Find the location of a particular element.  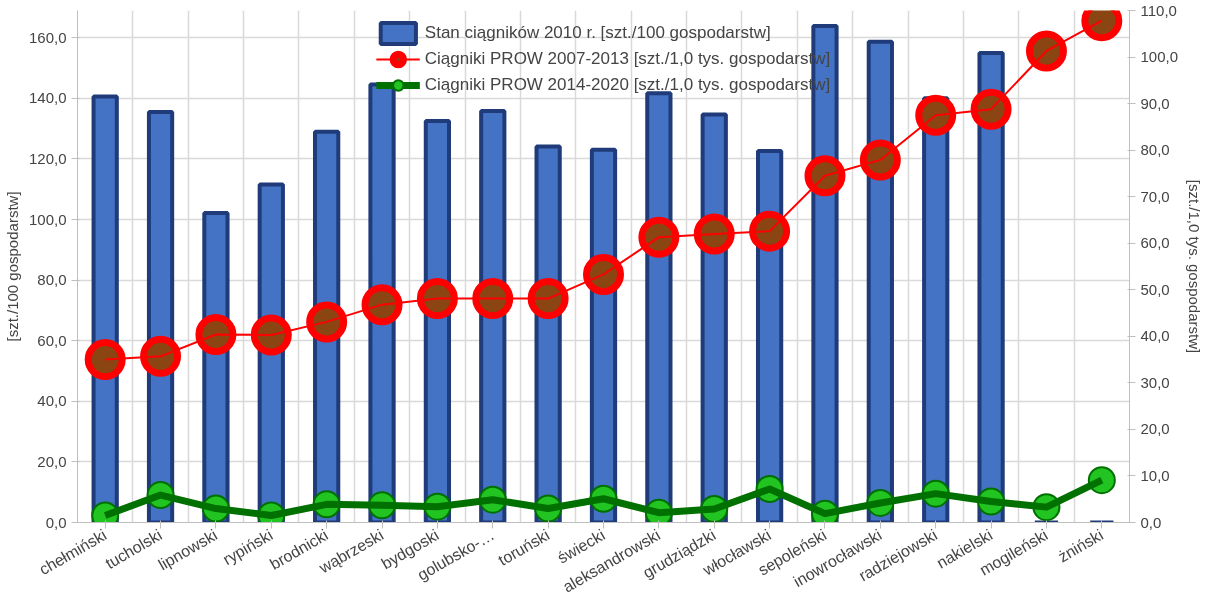

y2-tick-label: 90,0 is located at coordinates (1155, 103).